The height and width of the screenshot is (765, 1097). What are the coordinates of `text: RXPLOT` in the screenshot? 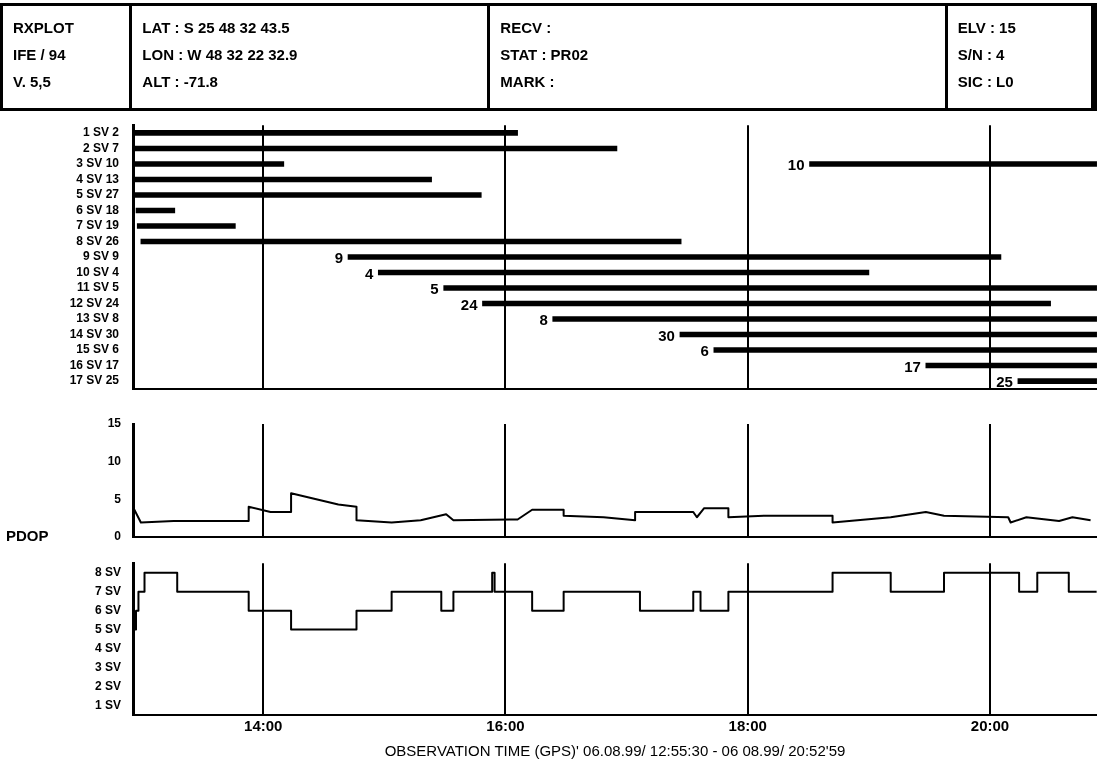 It's located at (43, 27).